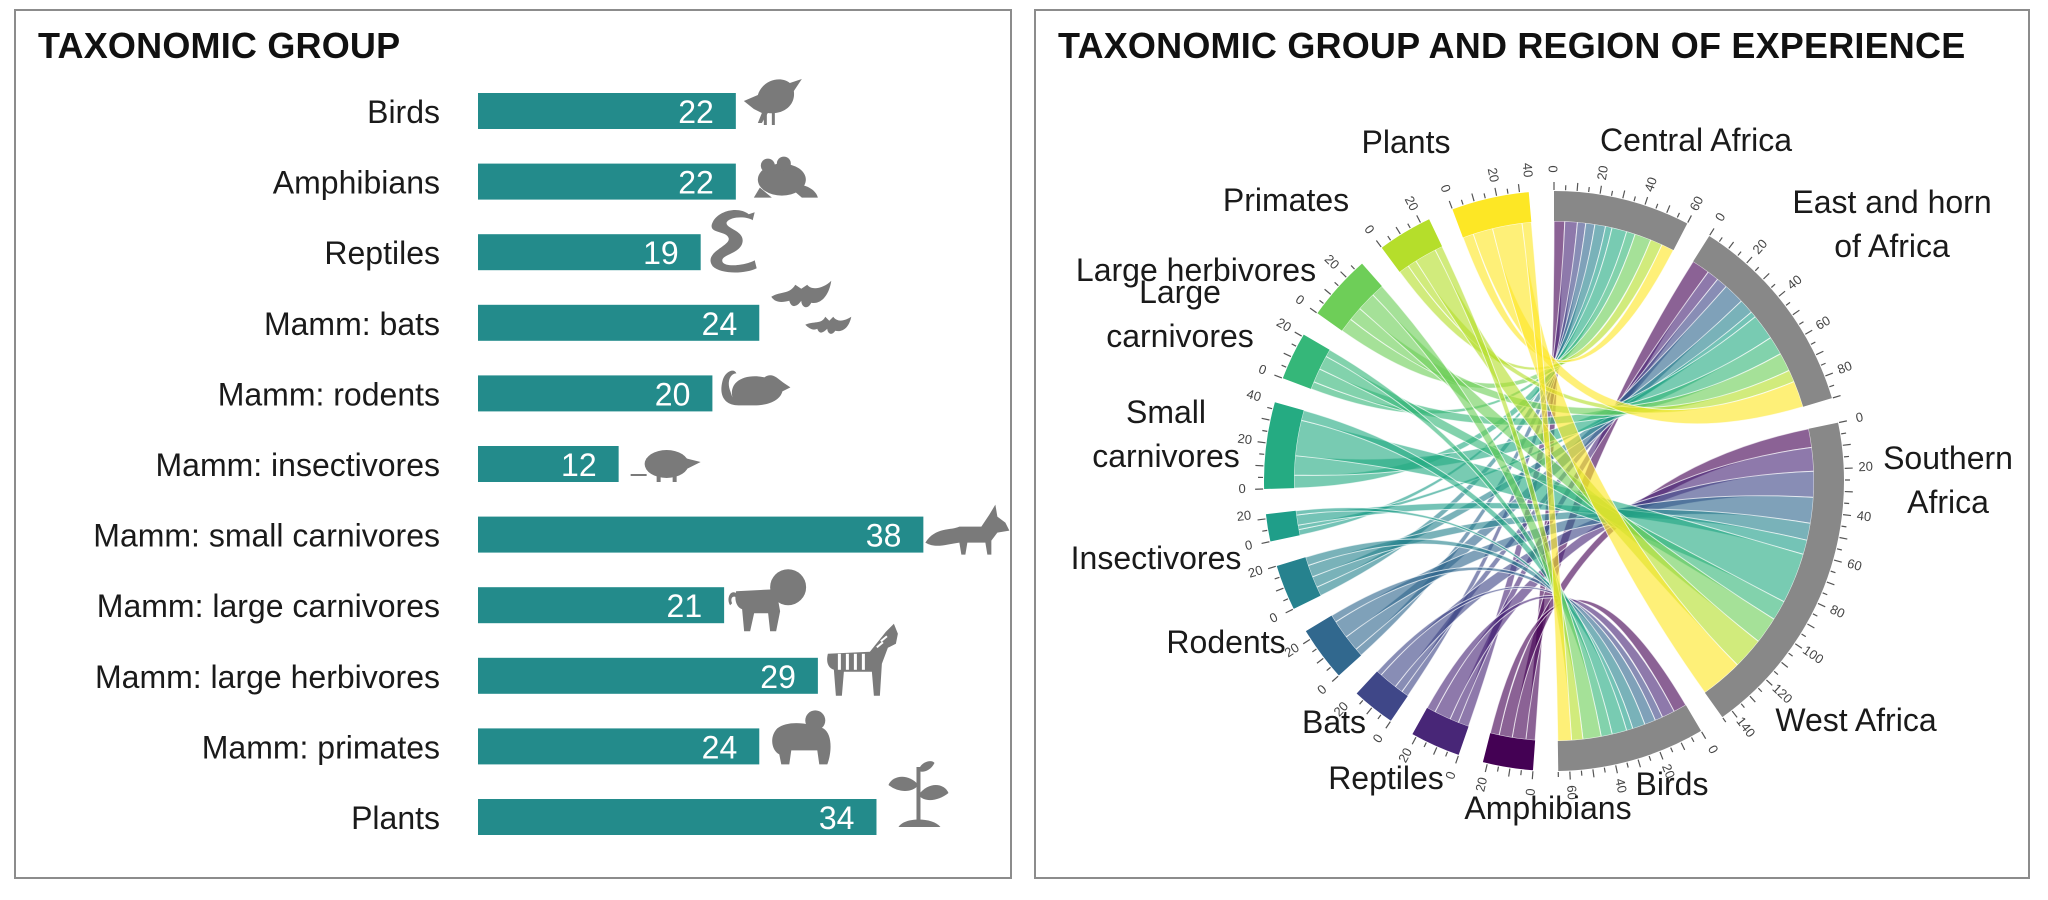 The height and width of the screenshot is (900, 2048). Describe the element at coordinates (1196, 270) in the screenshot. I see `chord-label: Large herbivores` at that location.